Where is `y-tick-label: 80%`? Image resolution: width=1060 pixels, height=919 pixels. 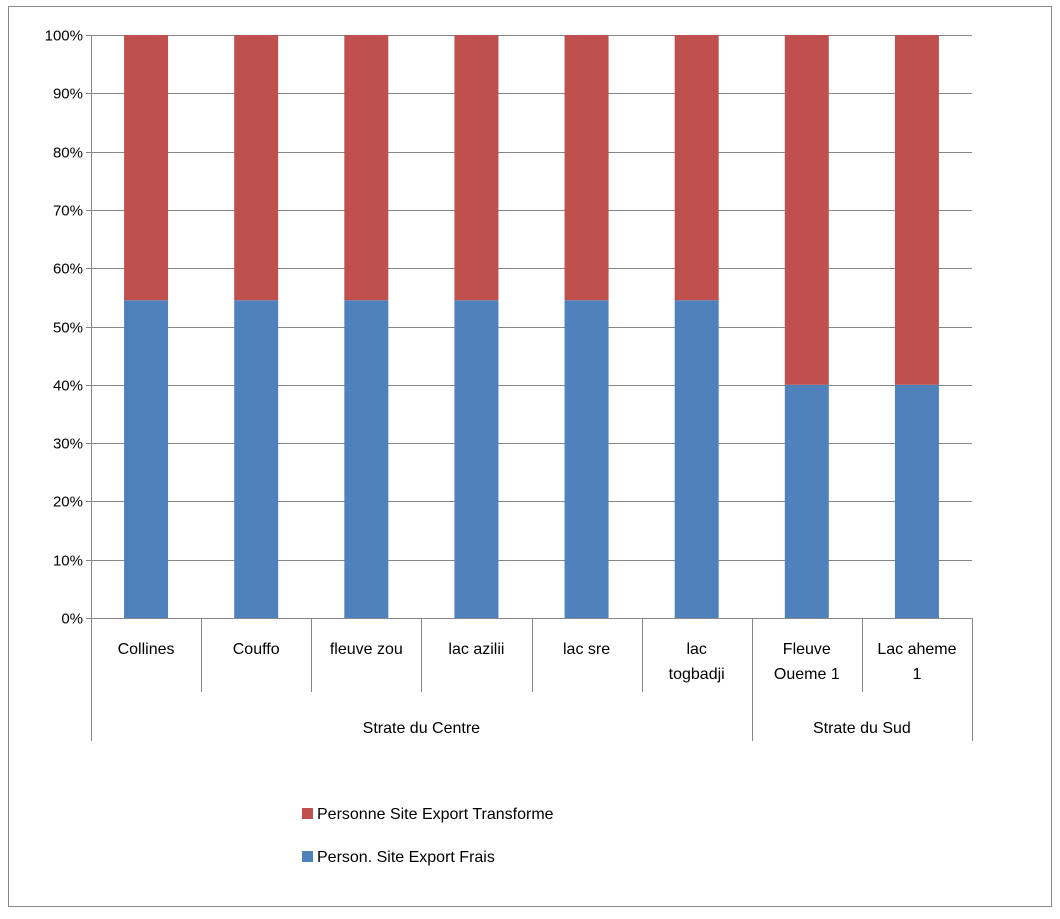
y-tick-label: 80% is located at coordinates (68, 153).